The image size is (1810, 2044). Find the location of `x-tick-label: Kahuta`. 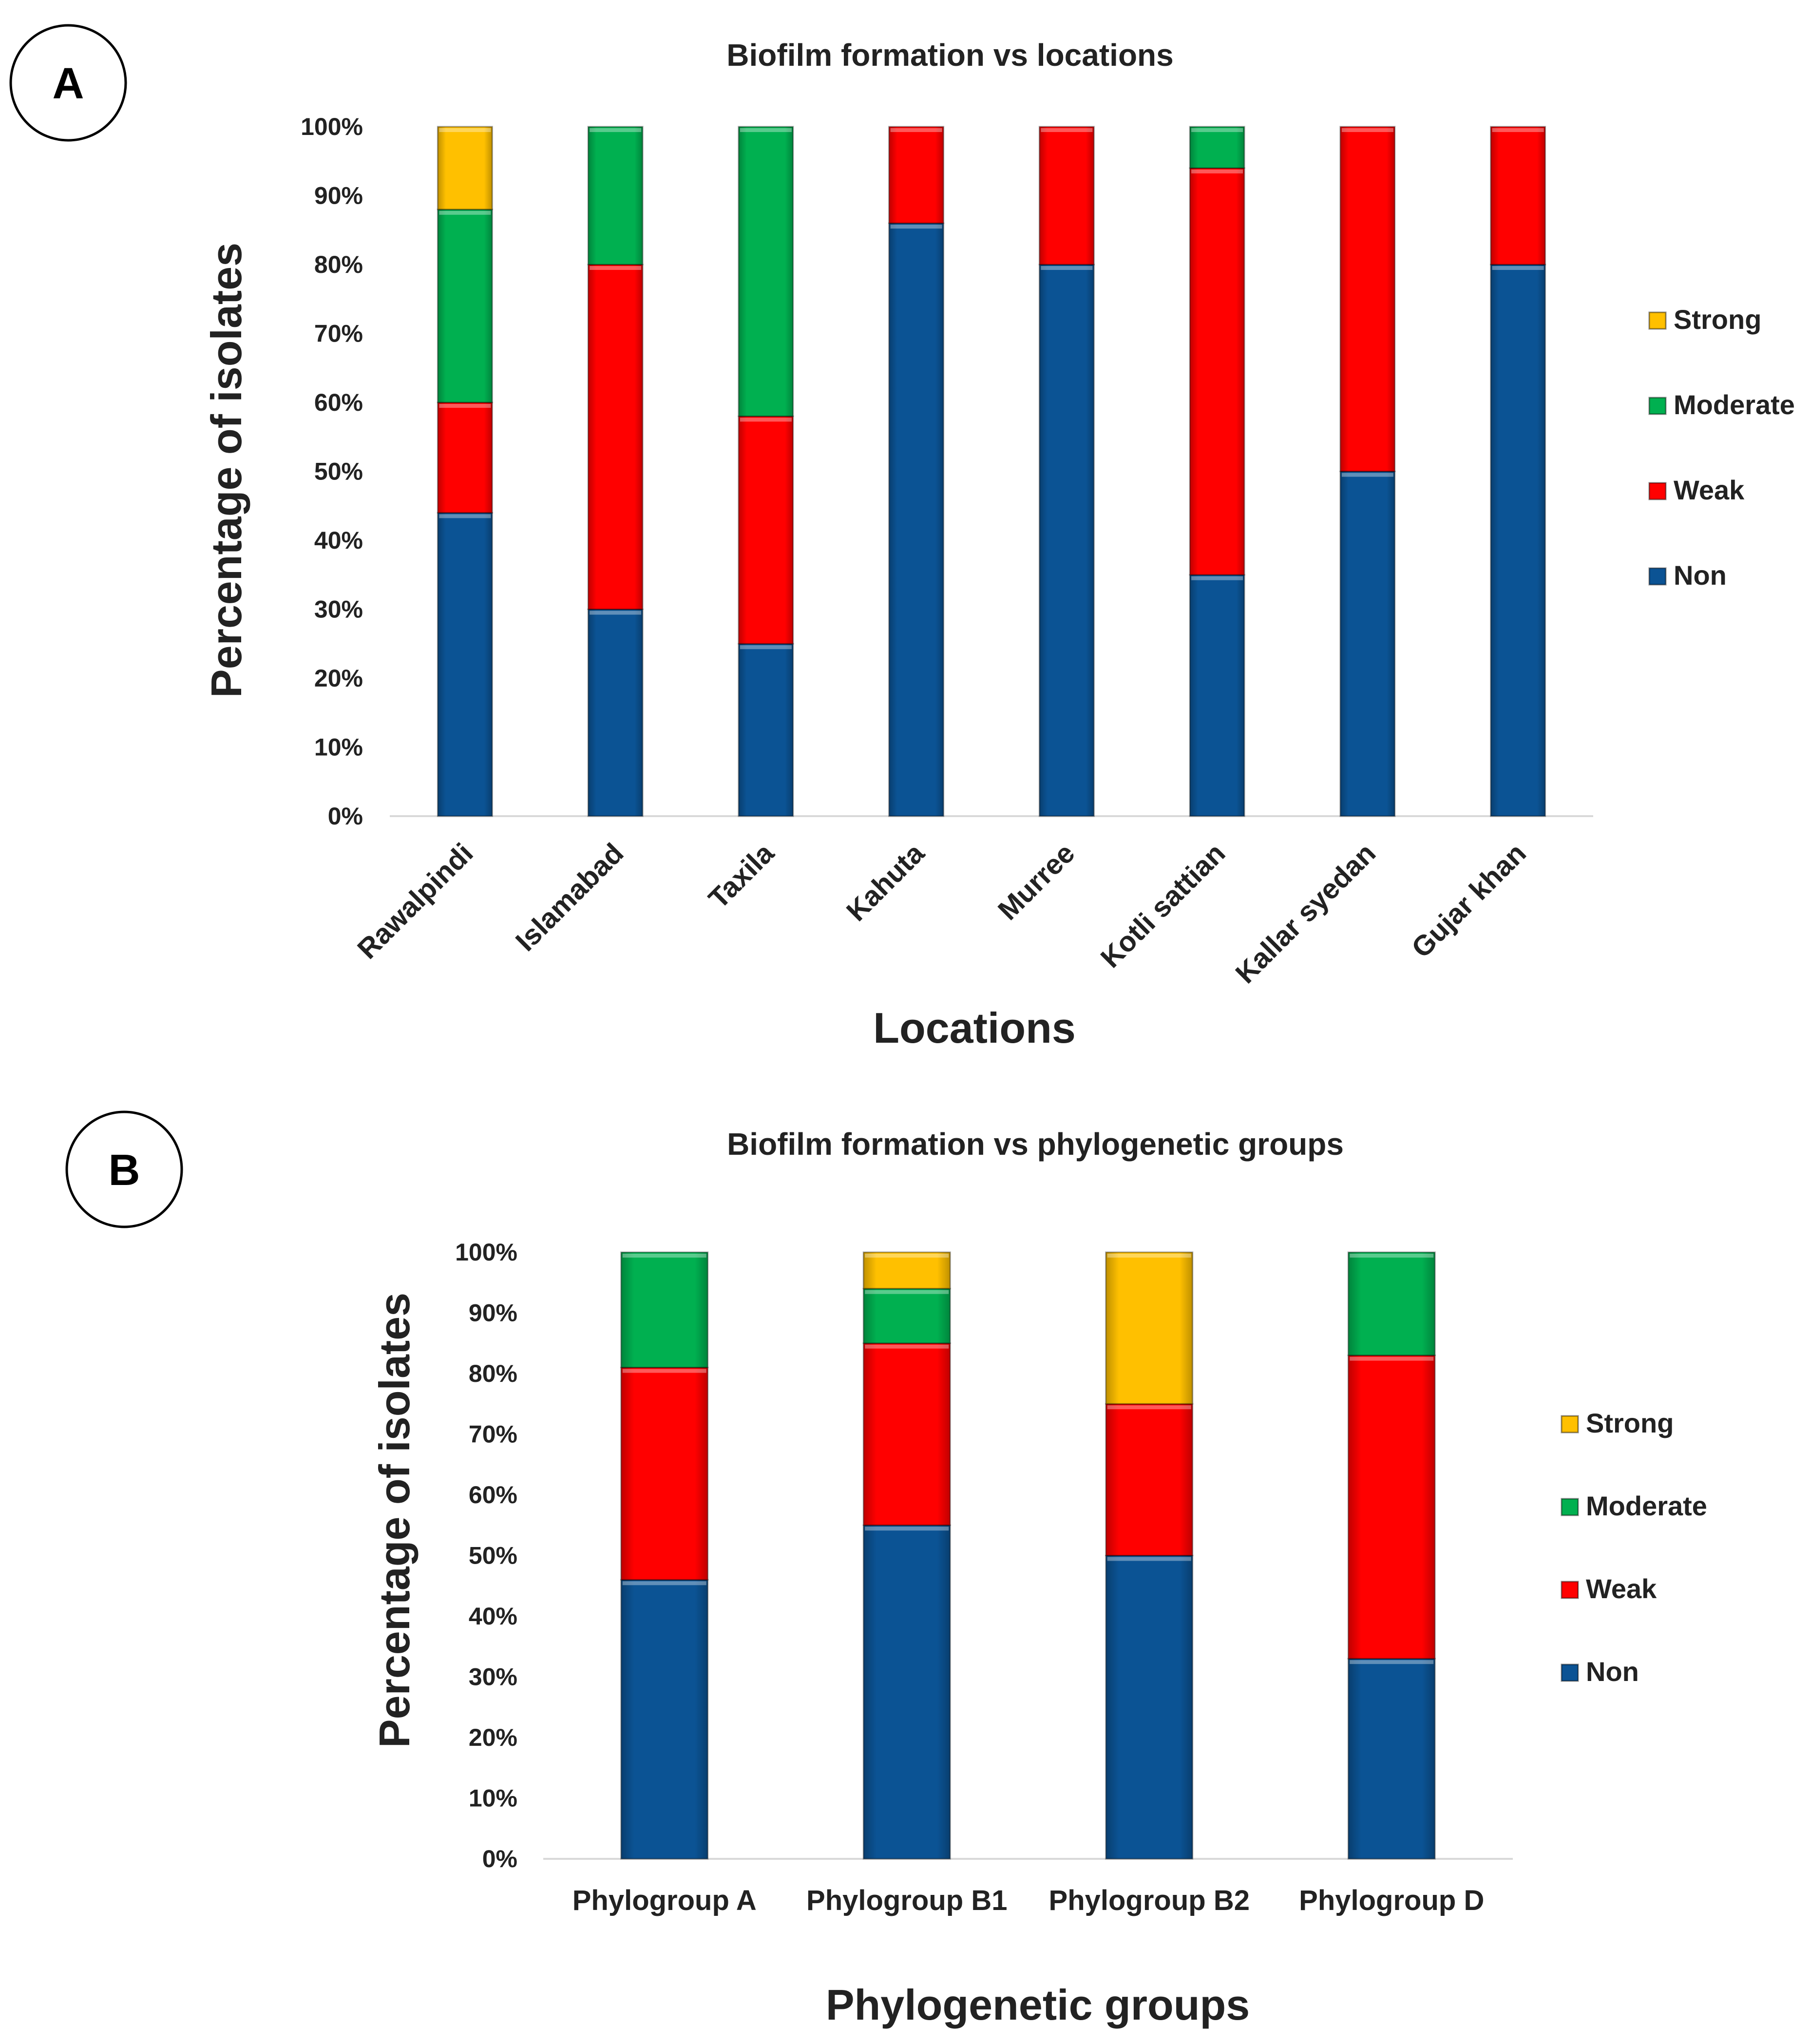

x-tick-label: Kahuta is located at coordinates (885, 882).